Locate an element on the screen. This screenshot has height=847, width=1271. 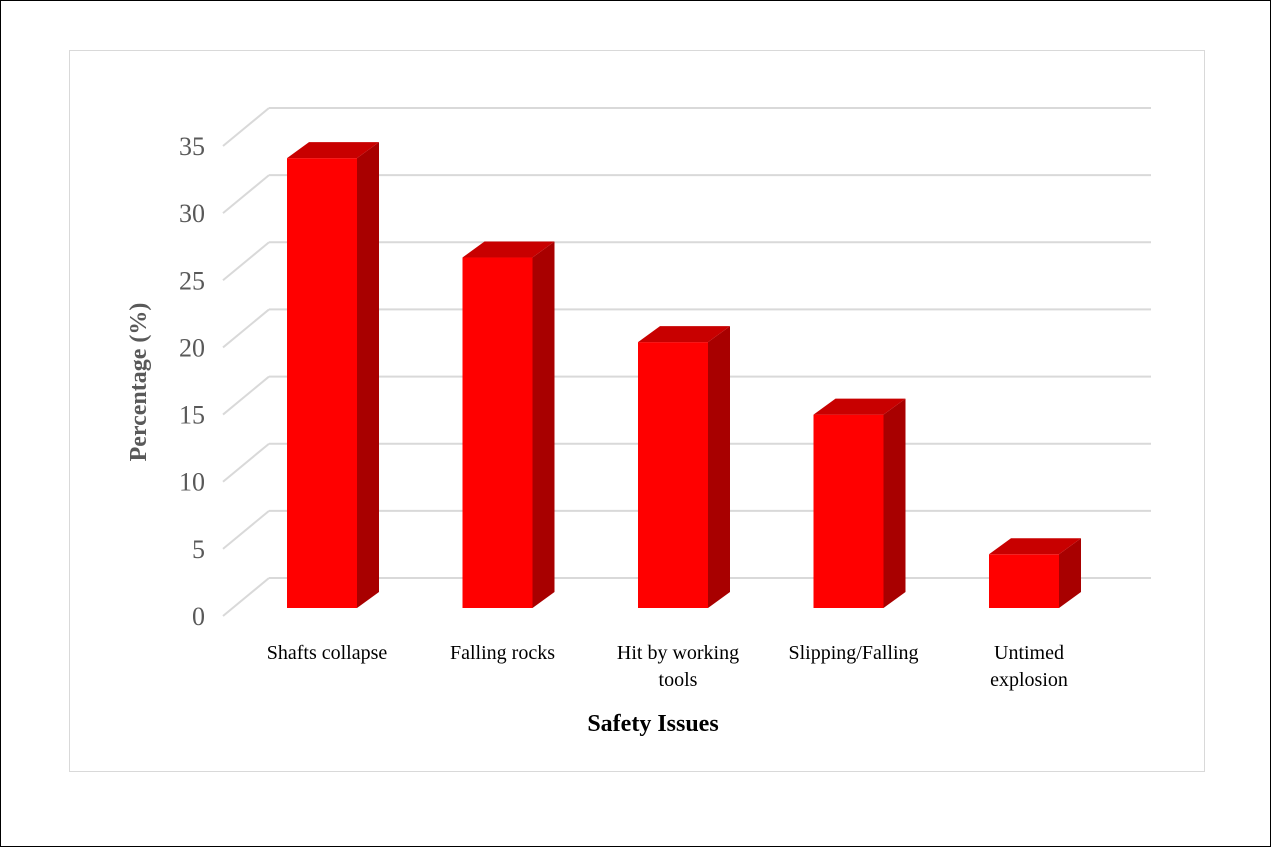
y-axis-ticks: 0 5 10 15 20 25 30 35 is located at coordinates (192, 381).